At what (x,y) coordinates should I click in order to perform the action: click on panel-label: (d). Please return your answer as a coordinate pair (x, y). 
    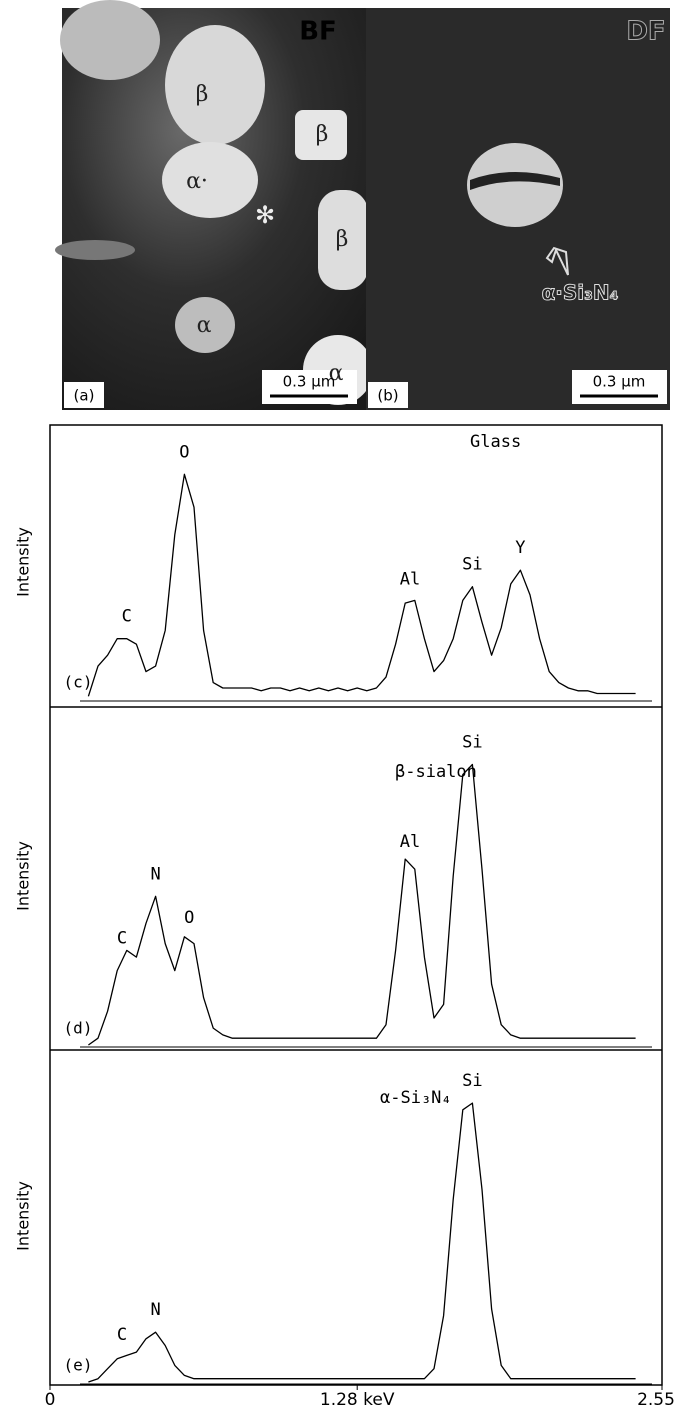
    Looking at the image, I should click on (78, 1028).